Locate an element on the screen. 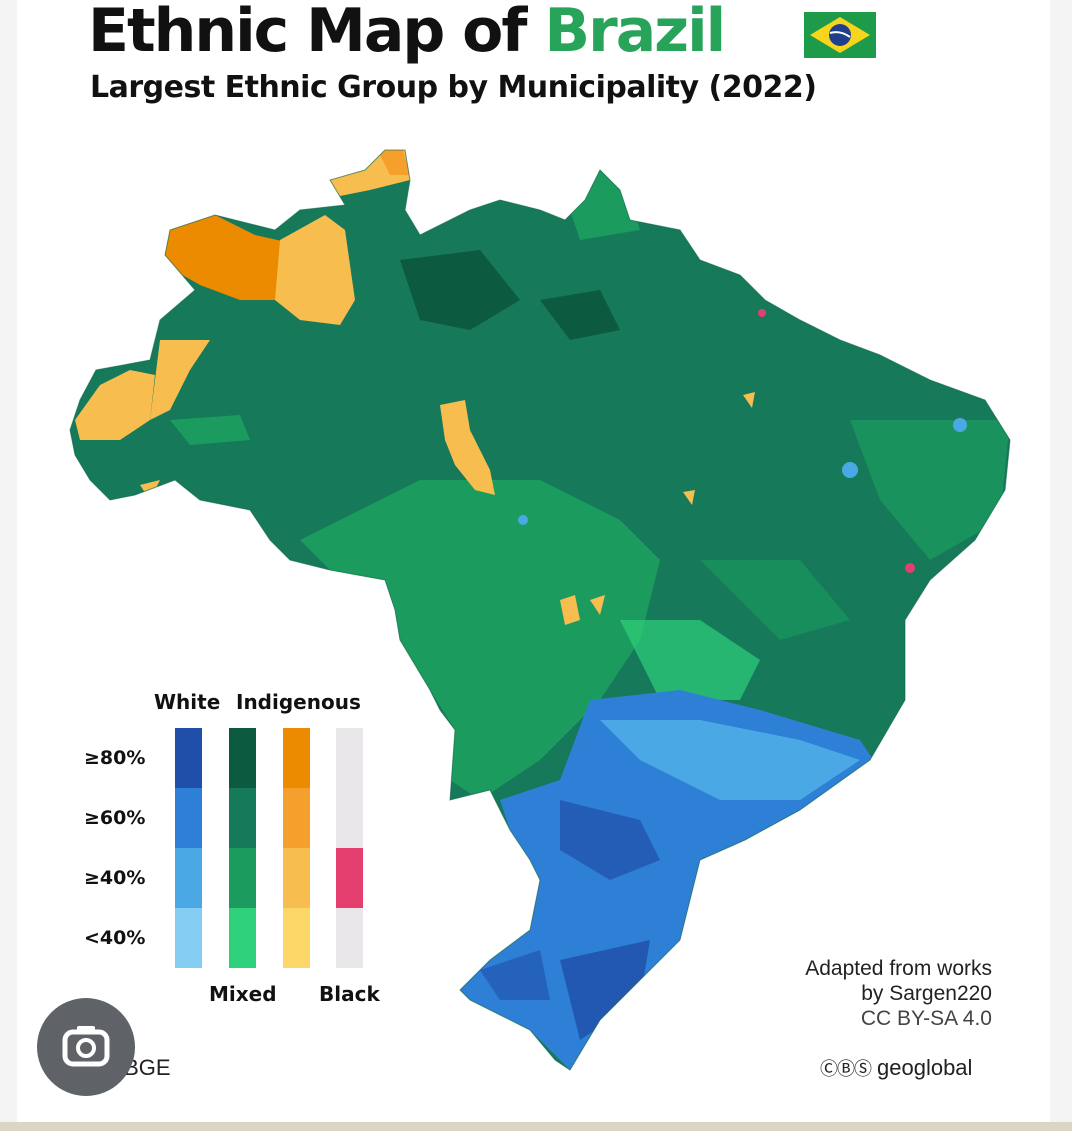 The image size is (1072, 1131). region-mixed-40-c is located at coordinates (600, 195).